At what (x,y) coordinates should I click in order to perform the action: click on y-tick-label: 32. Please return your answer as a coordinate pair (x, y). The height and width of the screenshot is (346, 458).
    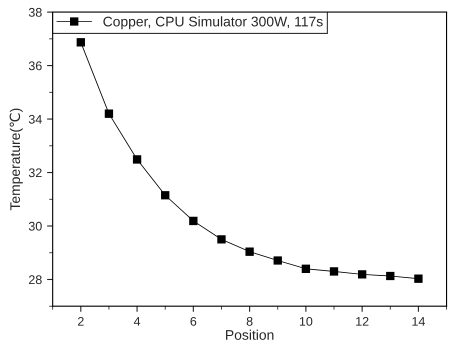
    Looking at the image, I should click on (35, 173).